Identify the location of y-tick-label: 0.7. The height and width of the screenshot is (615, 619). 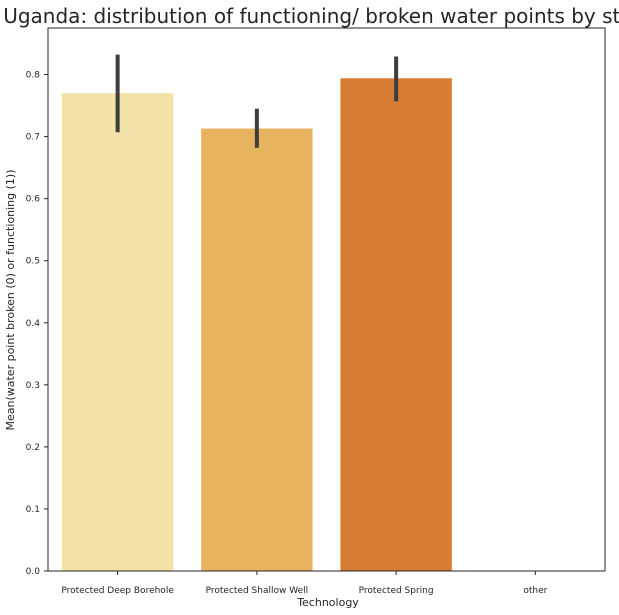
(33, 138).